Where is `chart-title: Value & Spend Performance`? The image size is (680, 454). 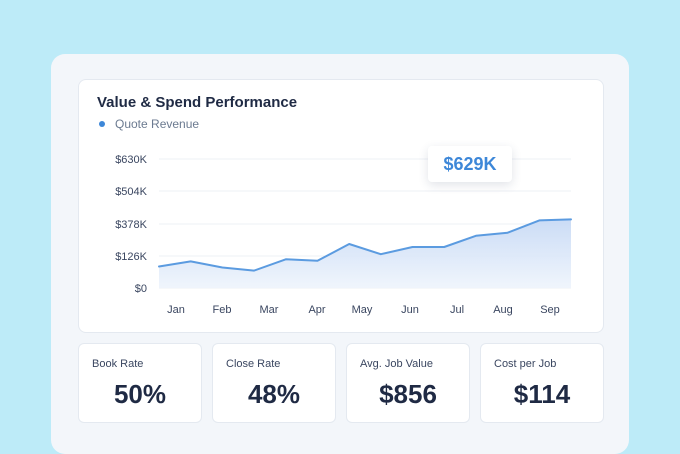 chart-title: Value & Spend Performance is located at coordinates (197, 102).